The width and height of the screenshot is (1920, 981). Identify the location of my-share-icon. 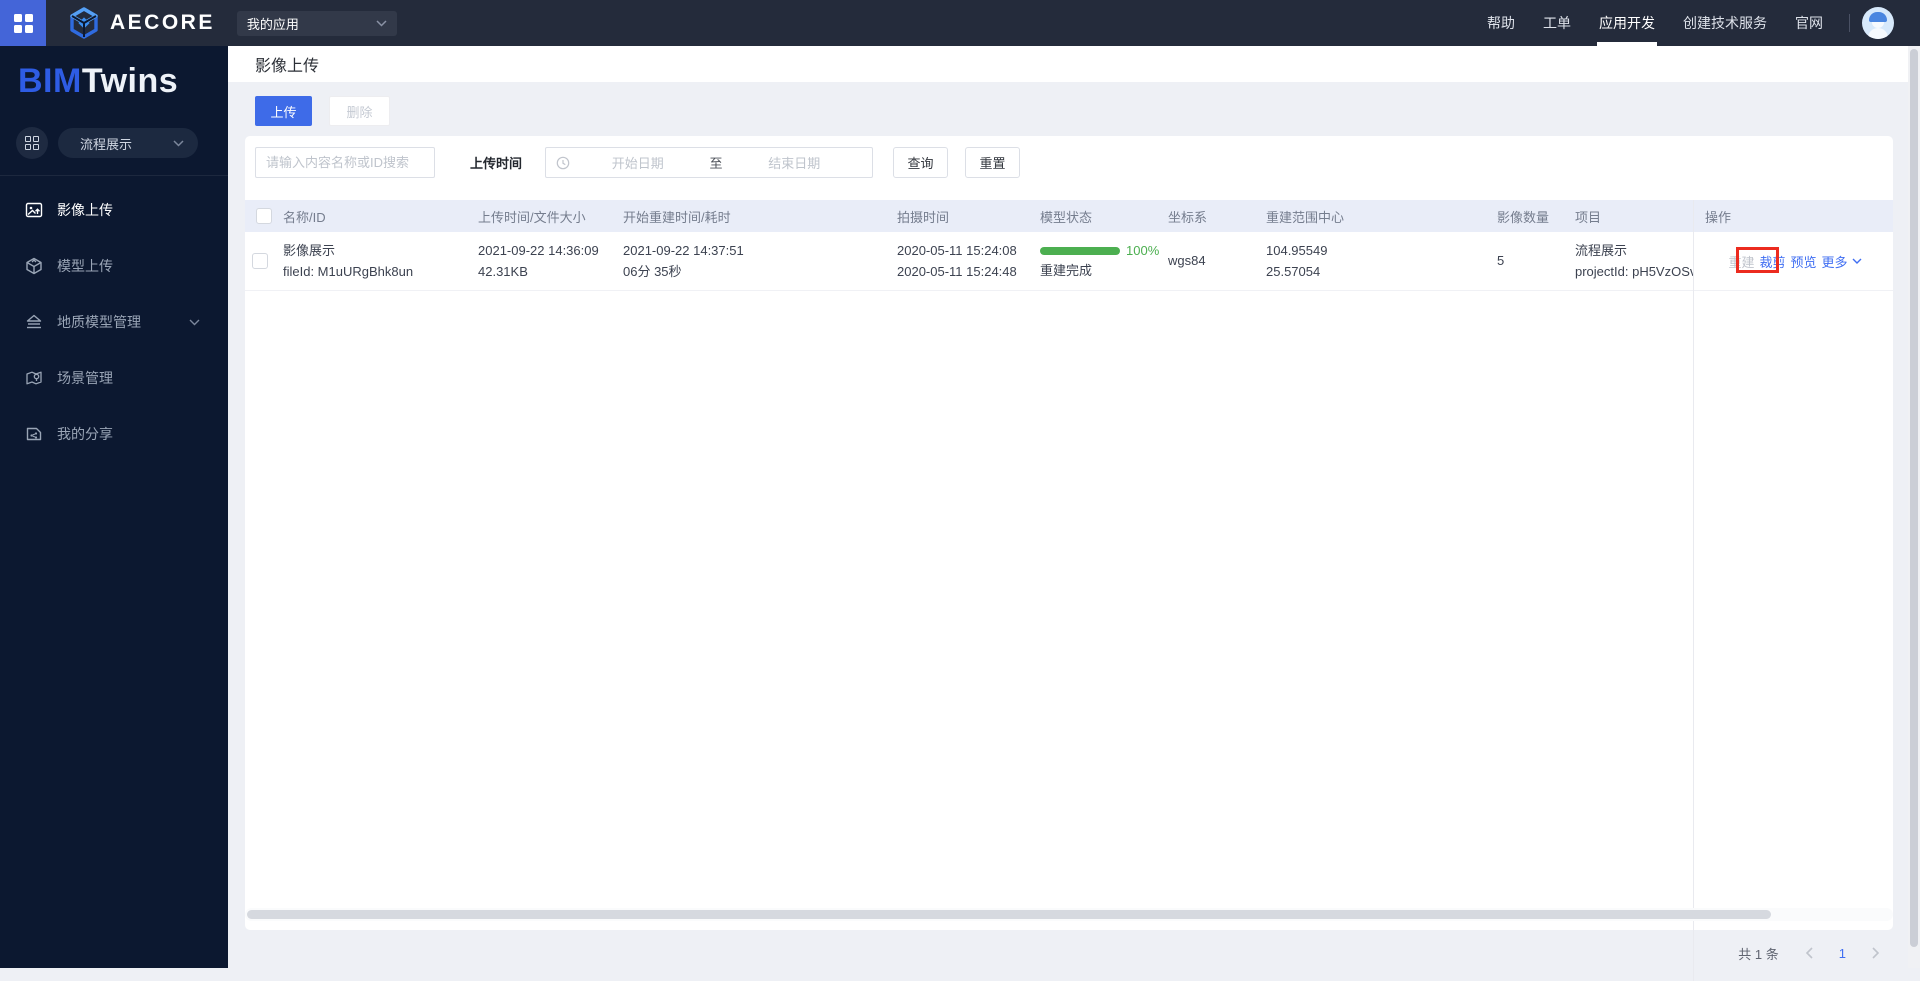
(34, 434).